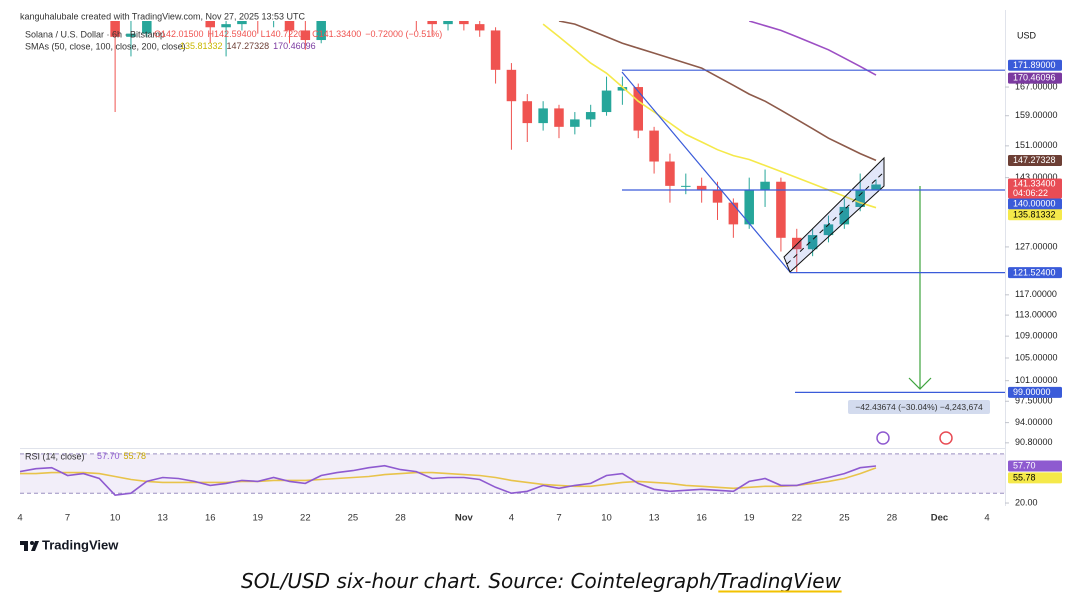 The image size is (1068, 596). What do you see at coordinates (1034, 401) in the screenshot?
I see `y-tick-label: 97.50000` at bounding box center [1034, 401].